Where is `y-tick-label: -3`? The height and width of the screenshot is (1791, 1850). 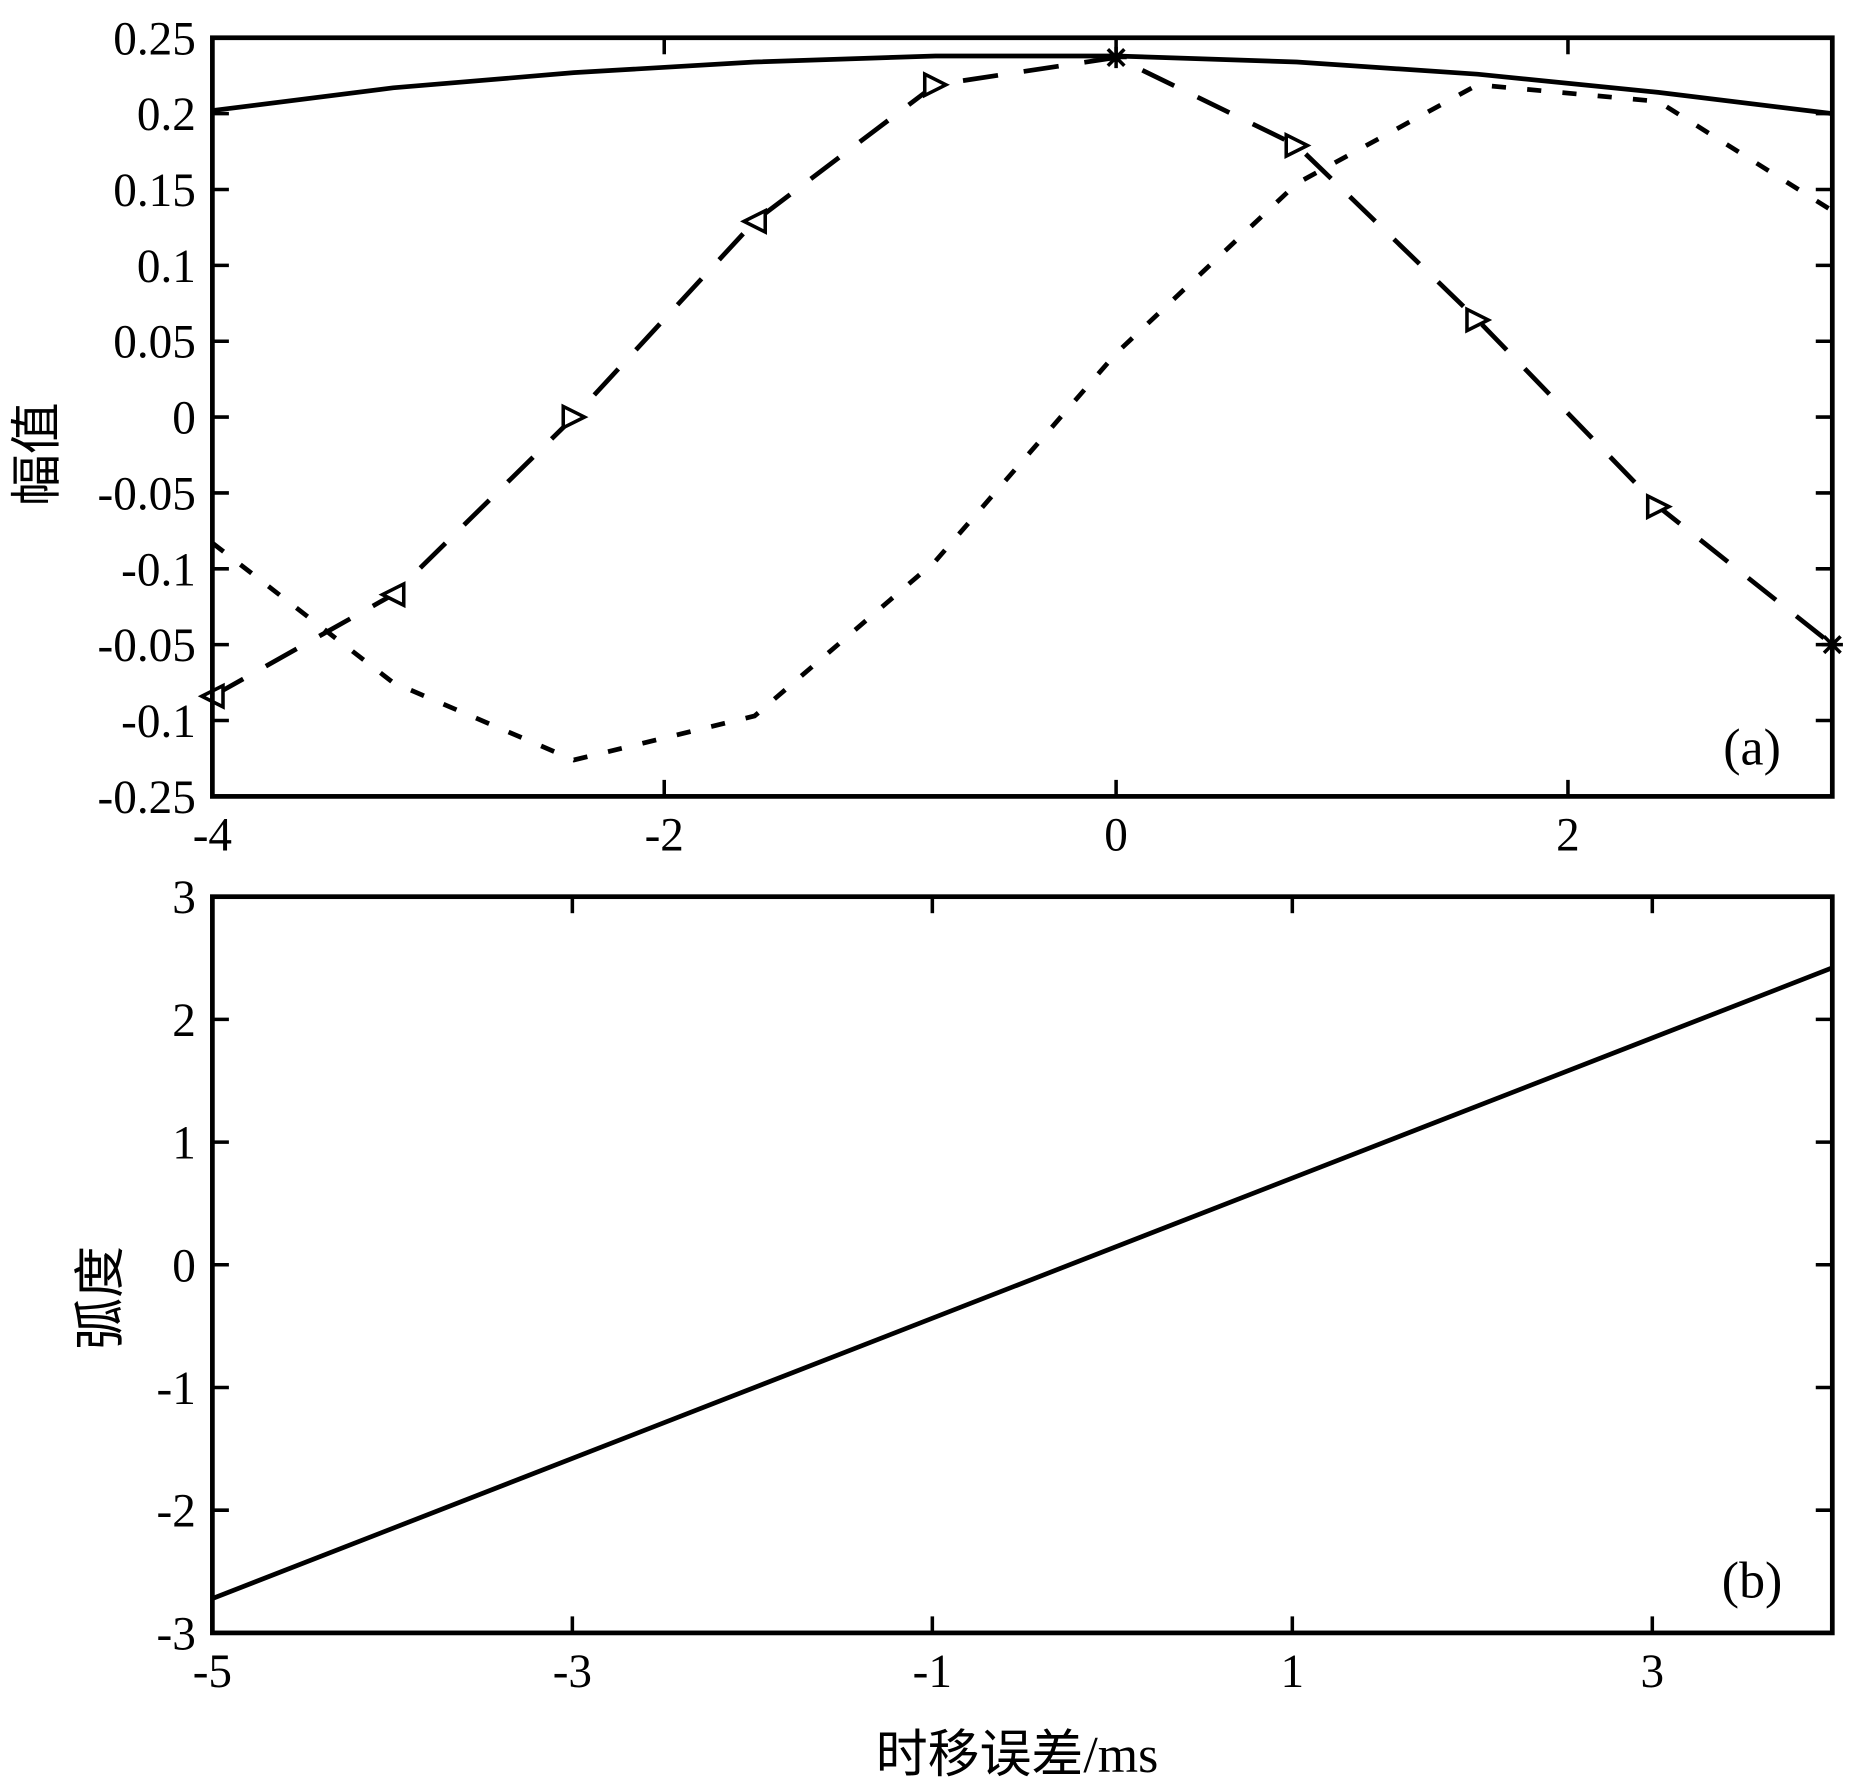
y-tick-label: -3 is located at coordinates (176, 1634).